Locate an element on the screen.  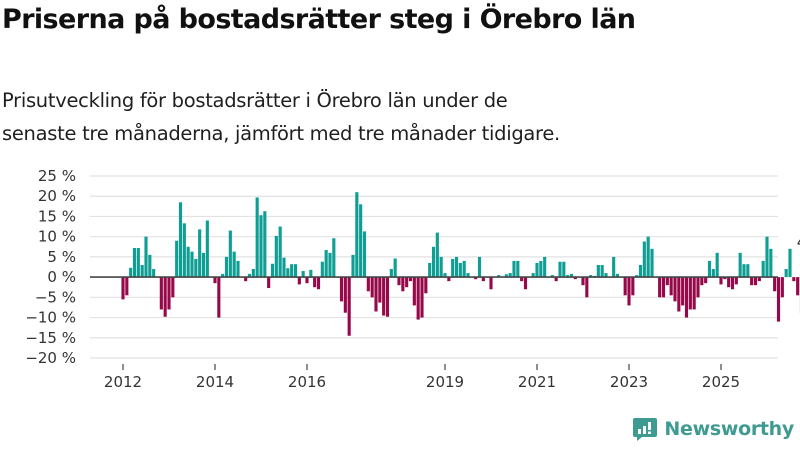
x-tick-label: 2014 is located at coordinates (215, 382).